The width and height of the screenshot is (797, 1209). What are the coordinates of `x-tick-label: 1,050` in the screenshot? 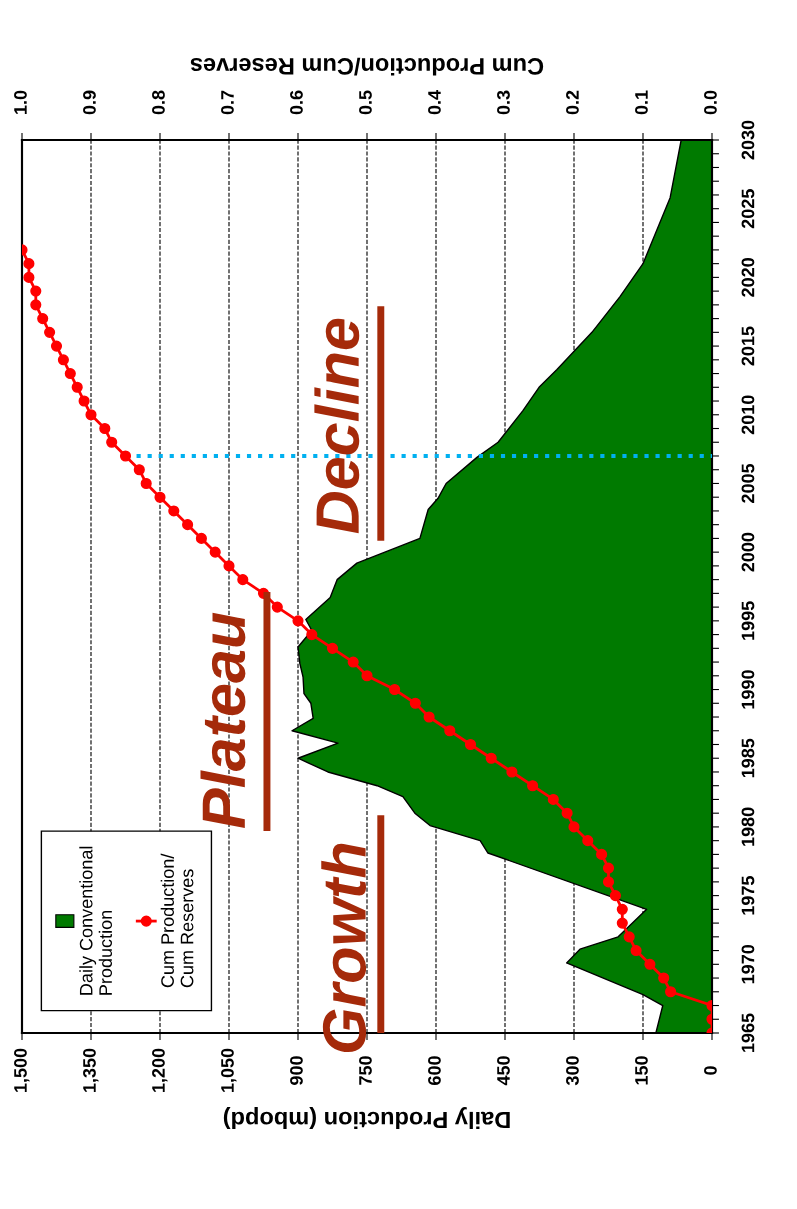 It's located at (229, 1070).